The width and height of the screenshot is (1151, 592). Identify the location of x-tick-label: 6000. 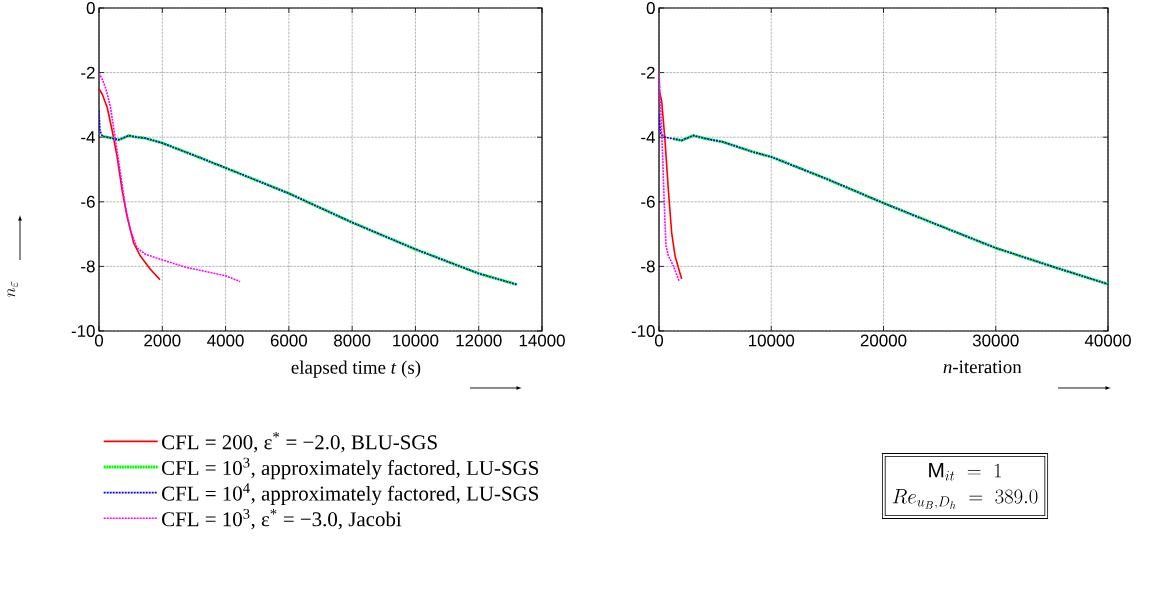
(289, 340).